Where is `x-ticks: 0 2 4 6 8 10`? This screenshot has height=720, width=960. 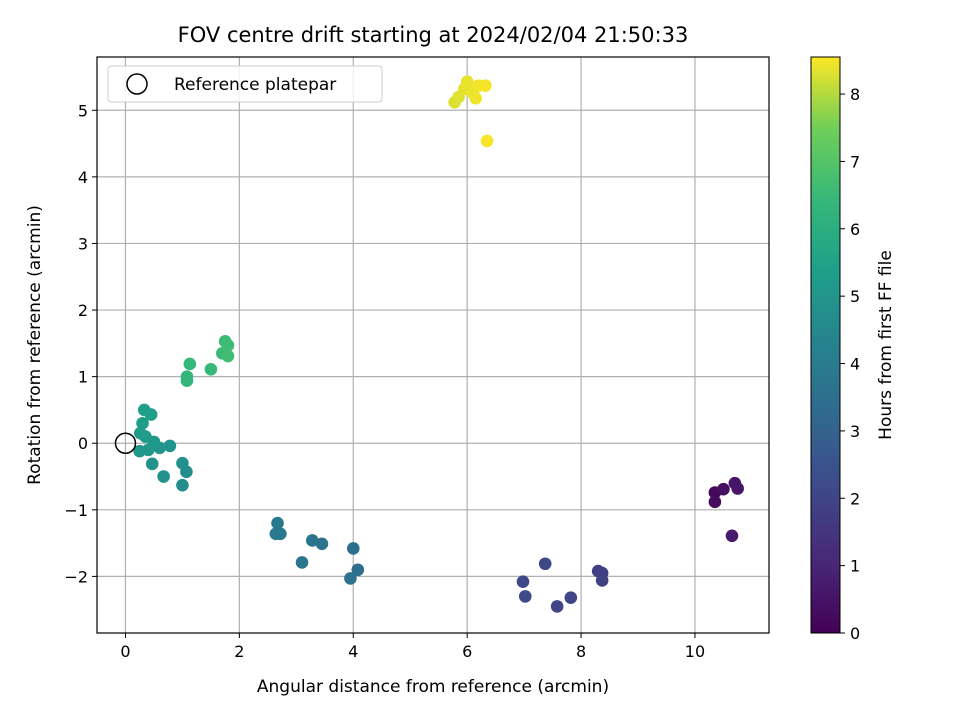
x-ticks: 0 2 4 6 8 10 is located at coordinates (412, 647).